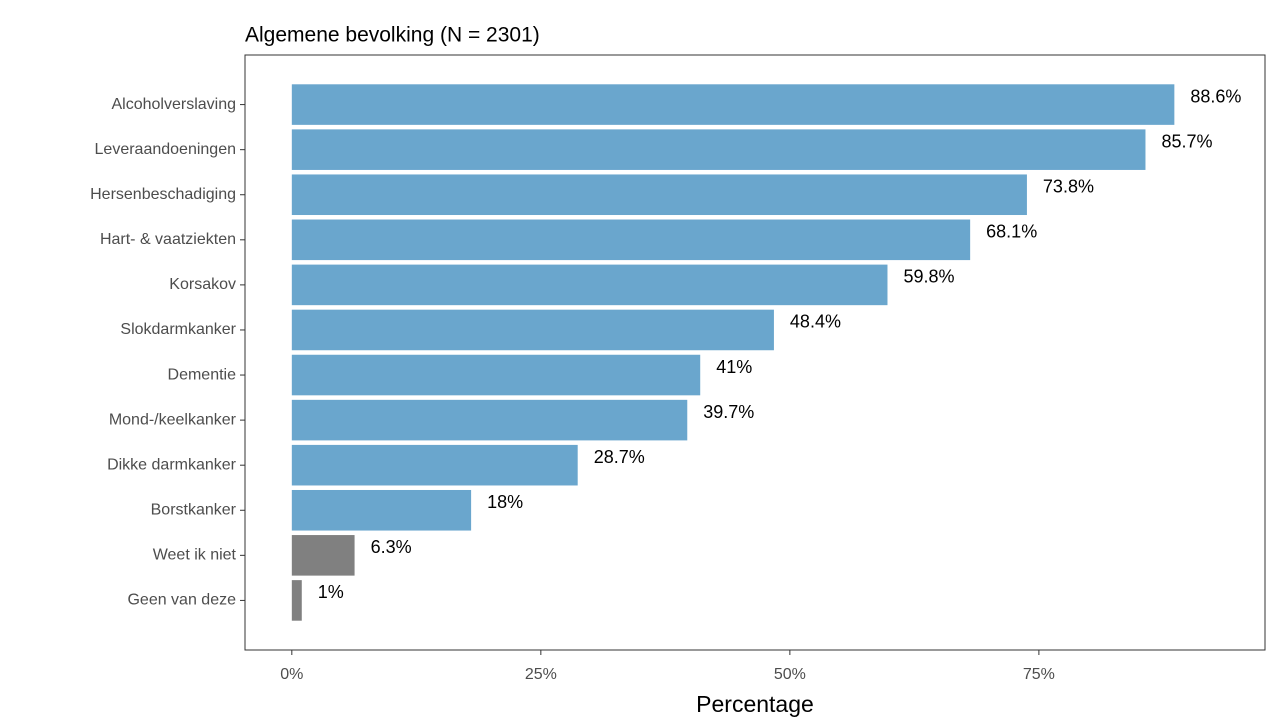 Image resolution: width=1271 pixels, height=720 pixels. What do you see at coordinates (202, 374) in the screenshot?
I see `y-tick-label: Dementie` at bounding box center [202, 374].